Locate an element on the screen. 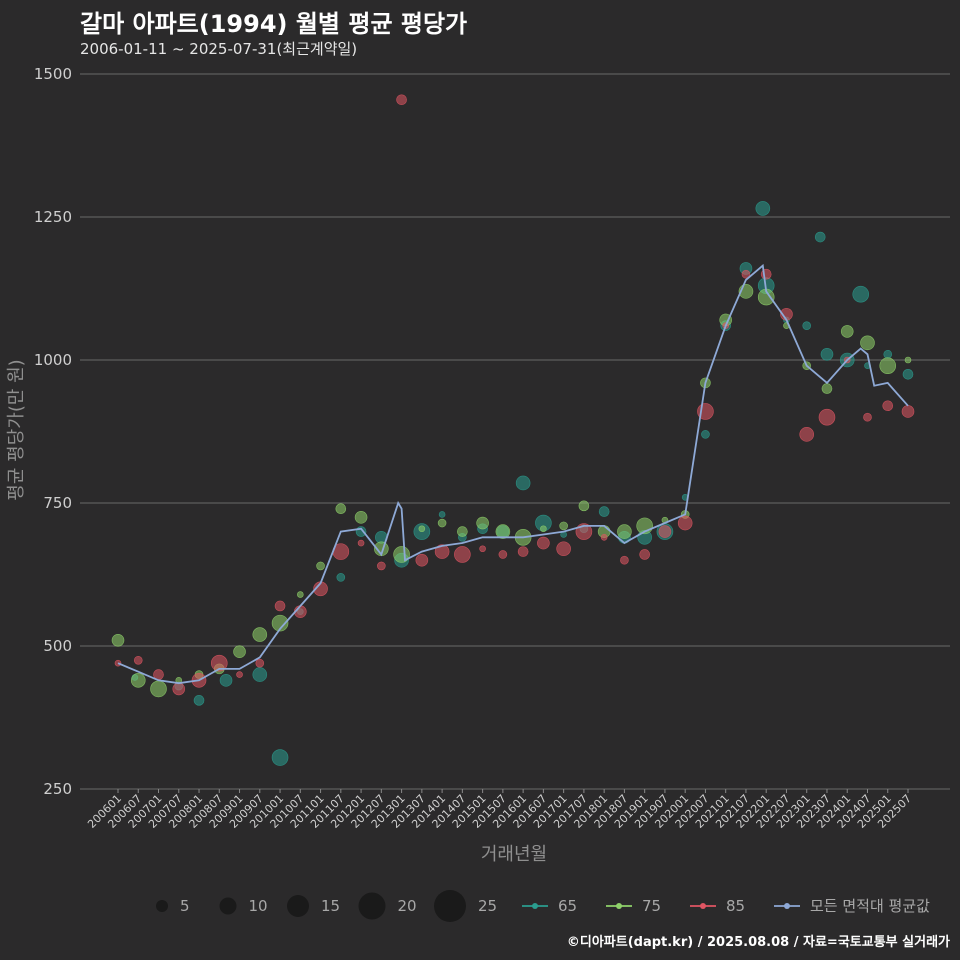 The image size is (960, 960). legend-size-label: 5 is located at coordinates (185, 906).